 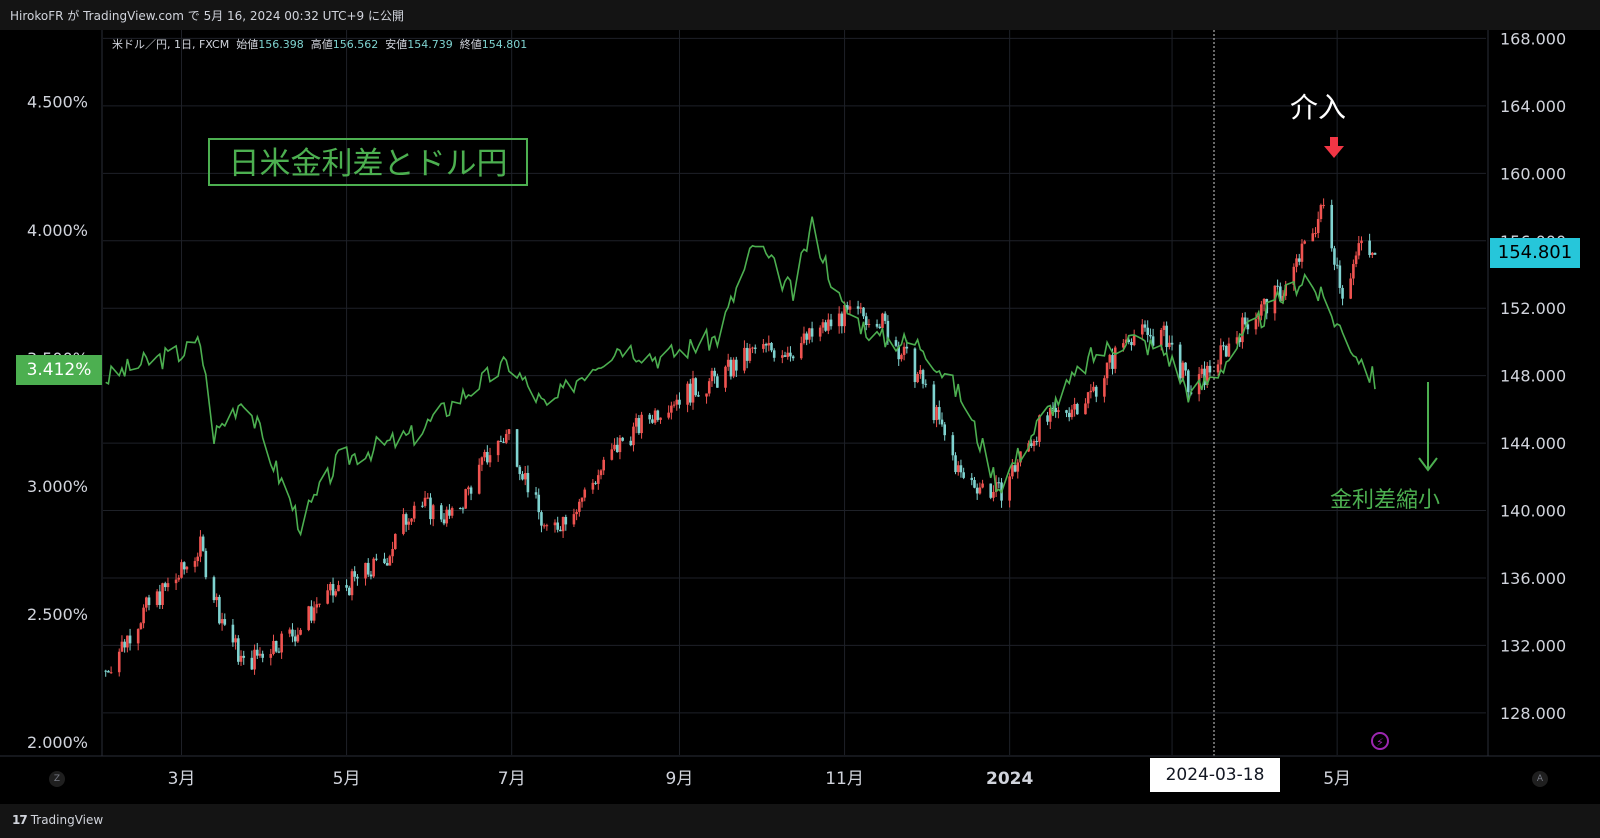 What do you see at coordinates (321, 44) in the screenshot?
I see `legend-high-label: 高値` at bounding box center [321, 44].